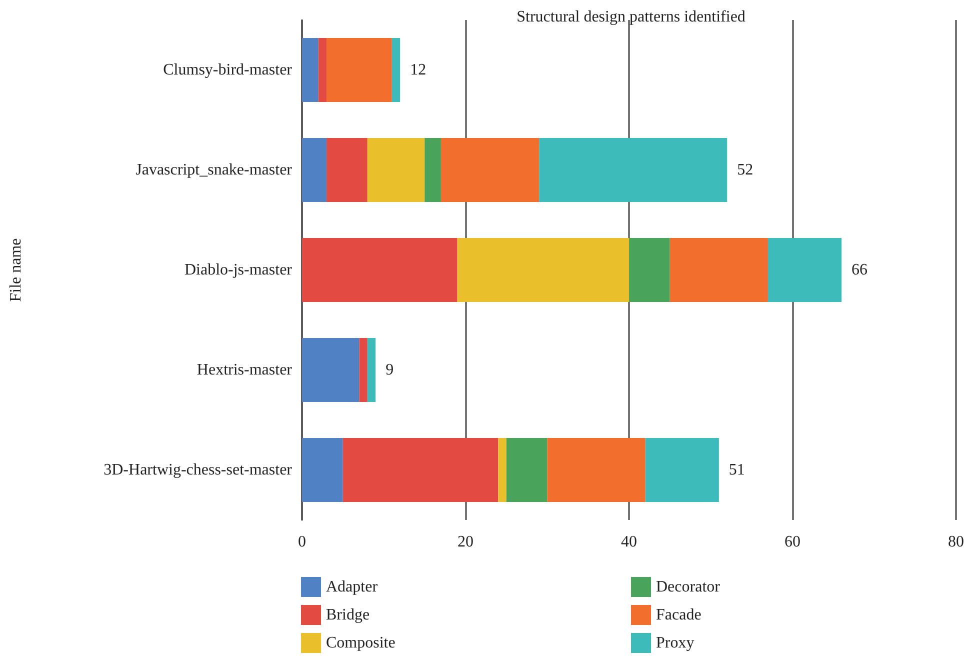  I want to click on y-tick-label: Diablo-js-master, so click(238, 270).